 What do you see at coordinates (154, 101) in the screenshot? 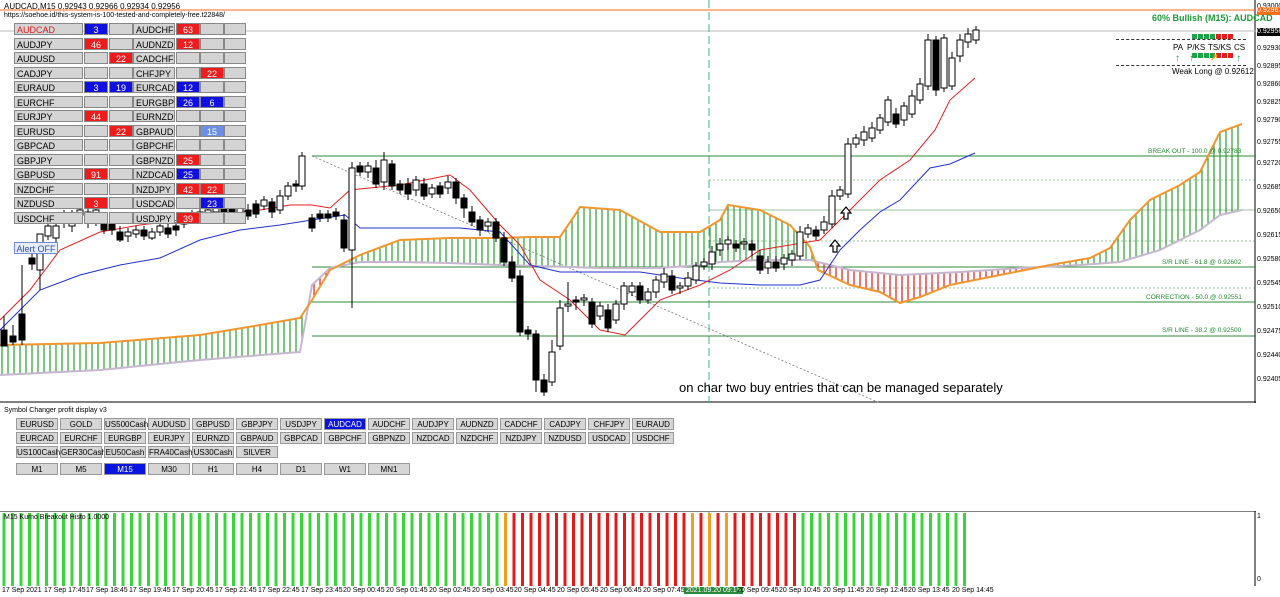
I see `pair-name-eurgbp: EURGBP` at bounding box center [154, 101].